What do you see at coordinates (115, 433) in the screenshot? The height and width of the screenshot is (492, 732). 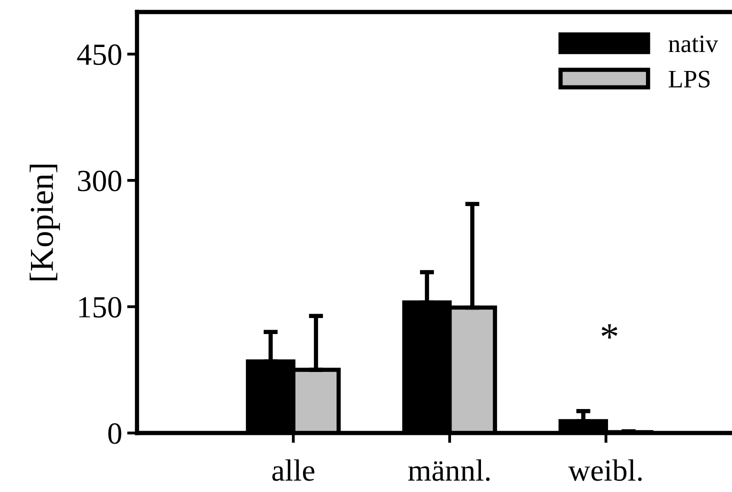 I see `y-tick-label: 0` at bounding box center [115, 433].